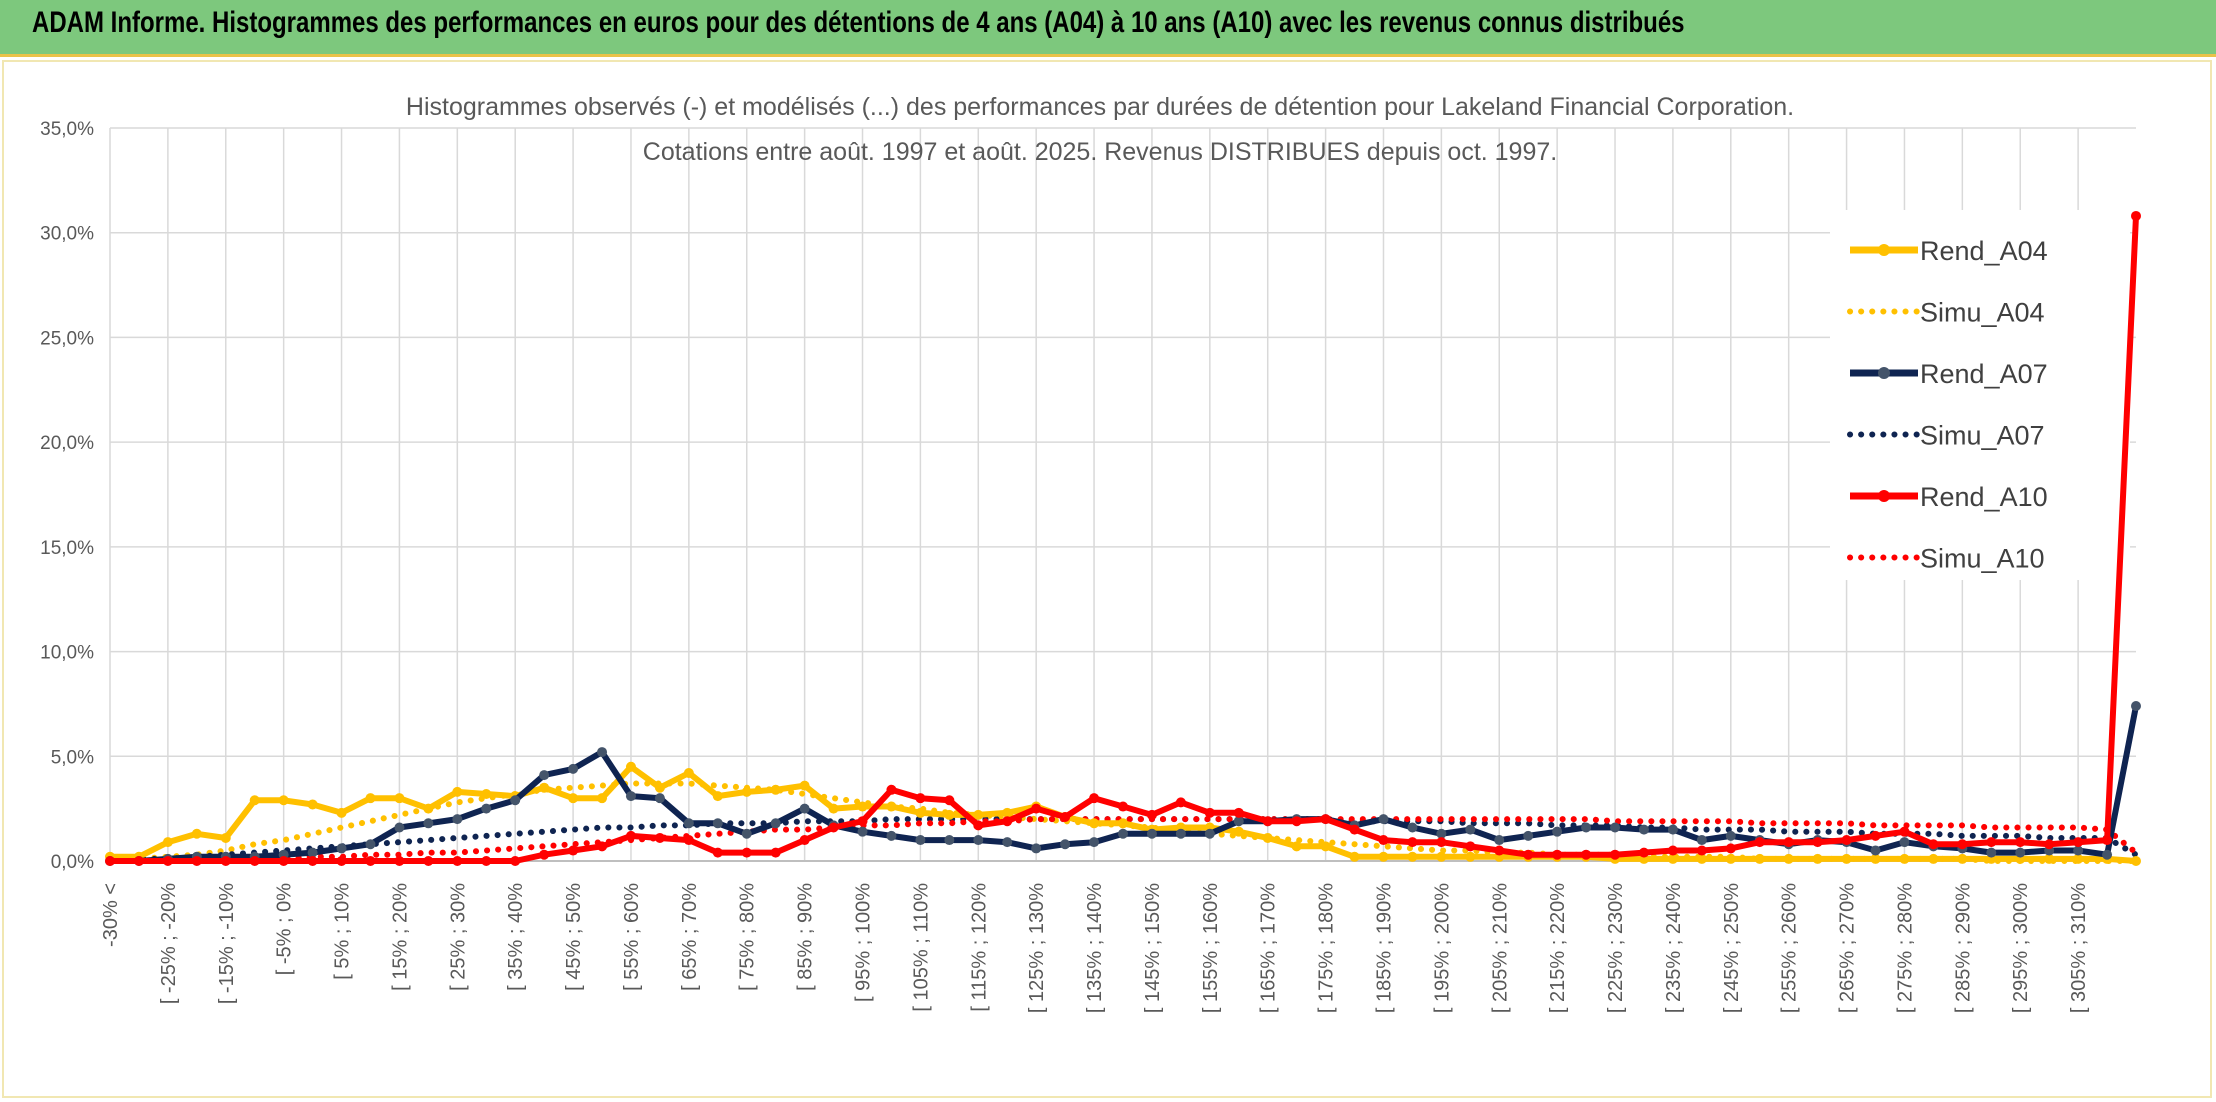  What do you see at coordinates (921, 947) in the screenshot?
I see `x-tick-label: [ 105% ; 110%` at bounding box center [921, 947].